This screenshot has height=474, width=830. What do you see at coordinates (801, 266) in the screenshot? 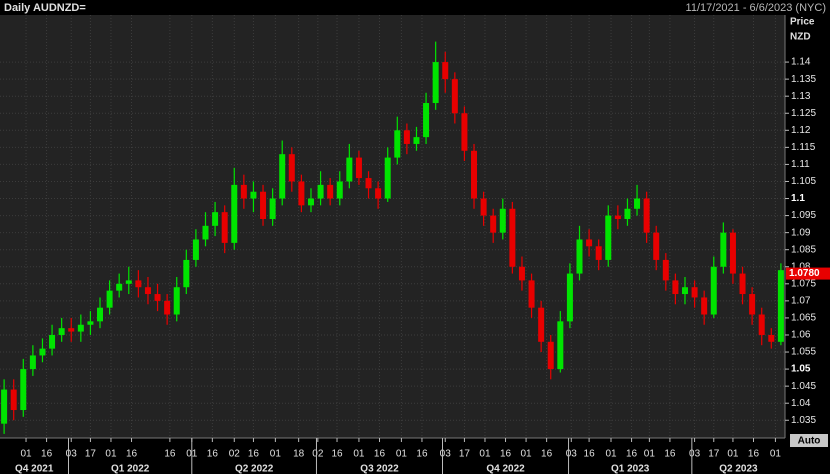
I see `y-tick-label: 1.08` at bounding box center [801, 266].